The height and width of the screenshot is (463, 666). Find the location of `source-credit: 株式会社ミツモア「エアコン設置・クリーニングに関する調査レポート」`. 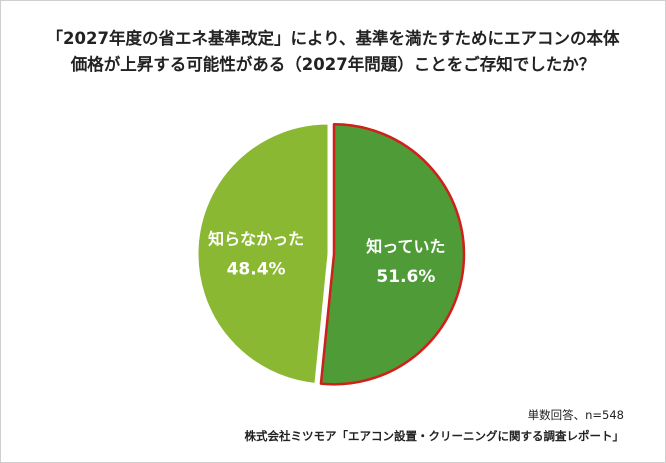

source-credit: 株式会社ミツモア「エアコン設置・クリーニングに関する調査レポート」 is located at coordinates (434, 436).